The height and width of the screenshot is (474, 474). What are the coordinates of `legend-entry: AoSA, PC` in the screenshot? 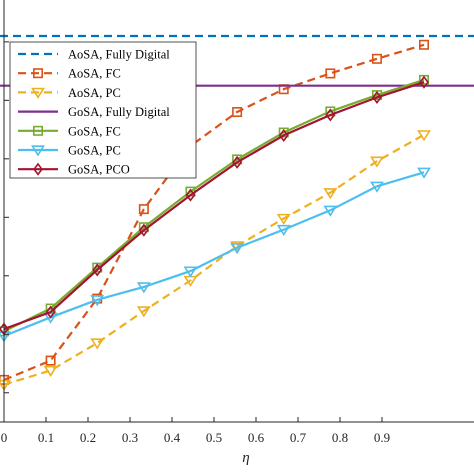 It's located at (69, 93).